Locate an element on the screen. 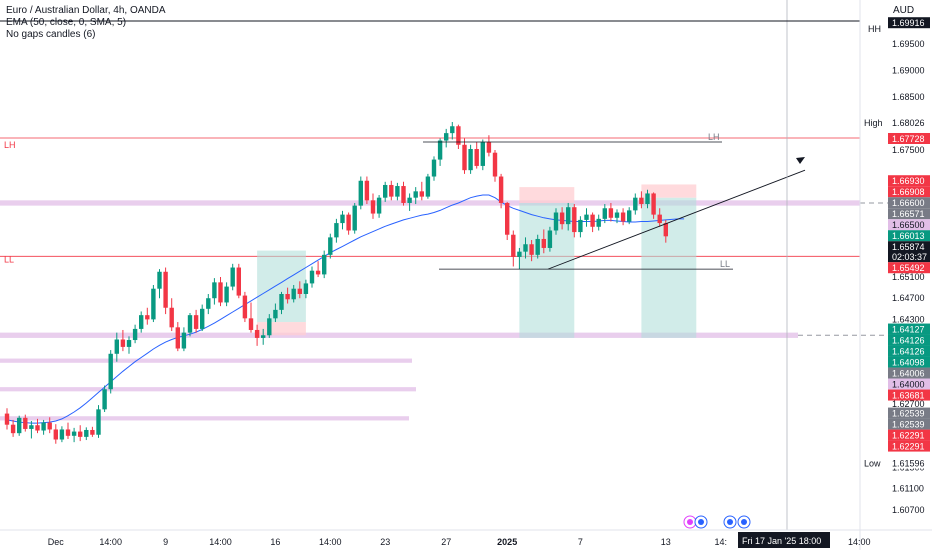 The height and width of the screenshot is (550, 932). price-label: 1.64126 is located at coordinates (909, 340).